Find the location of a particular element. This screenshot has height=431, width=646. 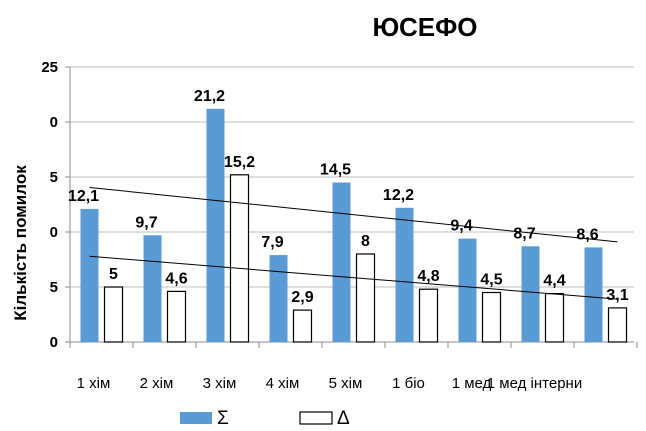

data-label-delta: 15,2 is located at coordinates (239, 162).